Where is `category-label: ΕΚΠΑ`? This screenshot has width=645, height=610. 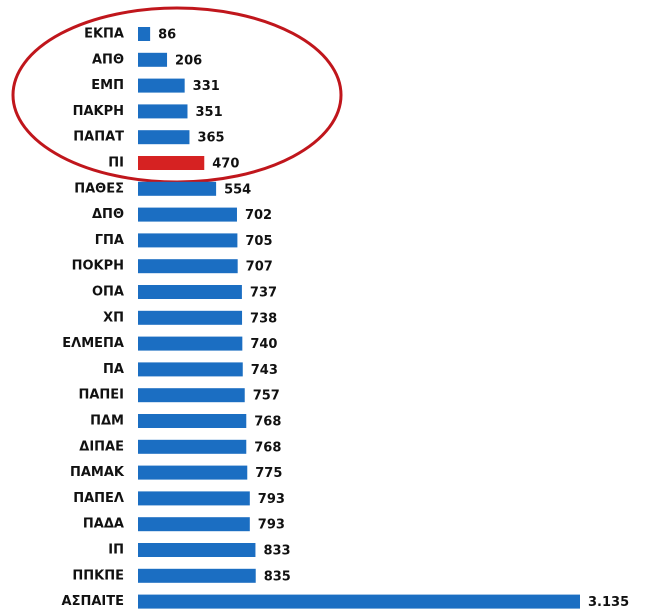
category-label: ΕΚΠΑ is located at coordinates (104, 34).